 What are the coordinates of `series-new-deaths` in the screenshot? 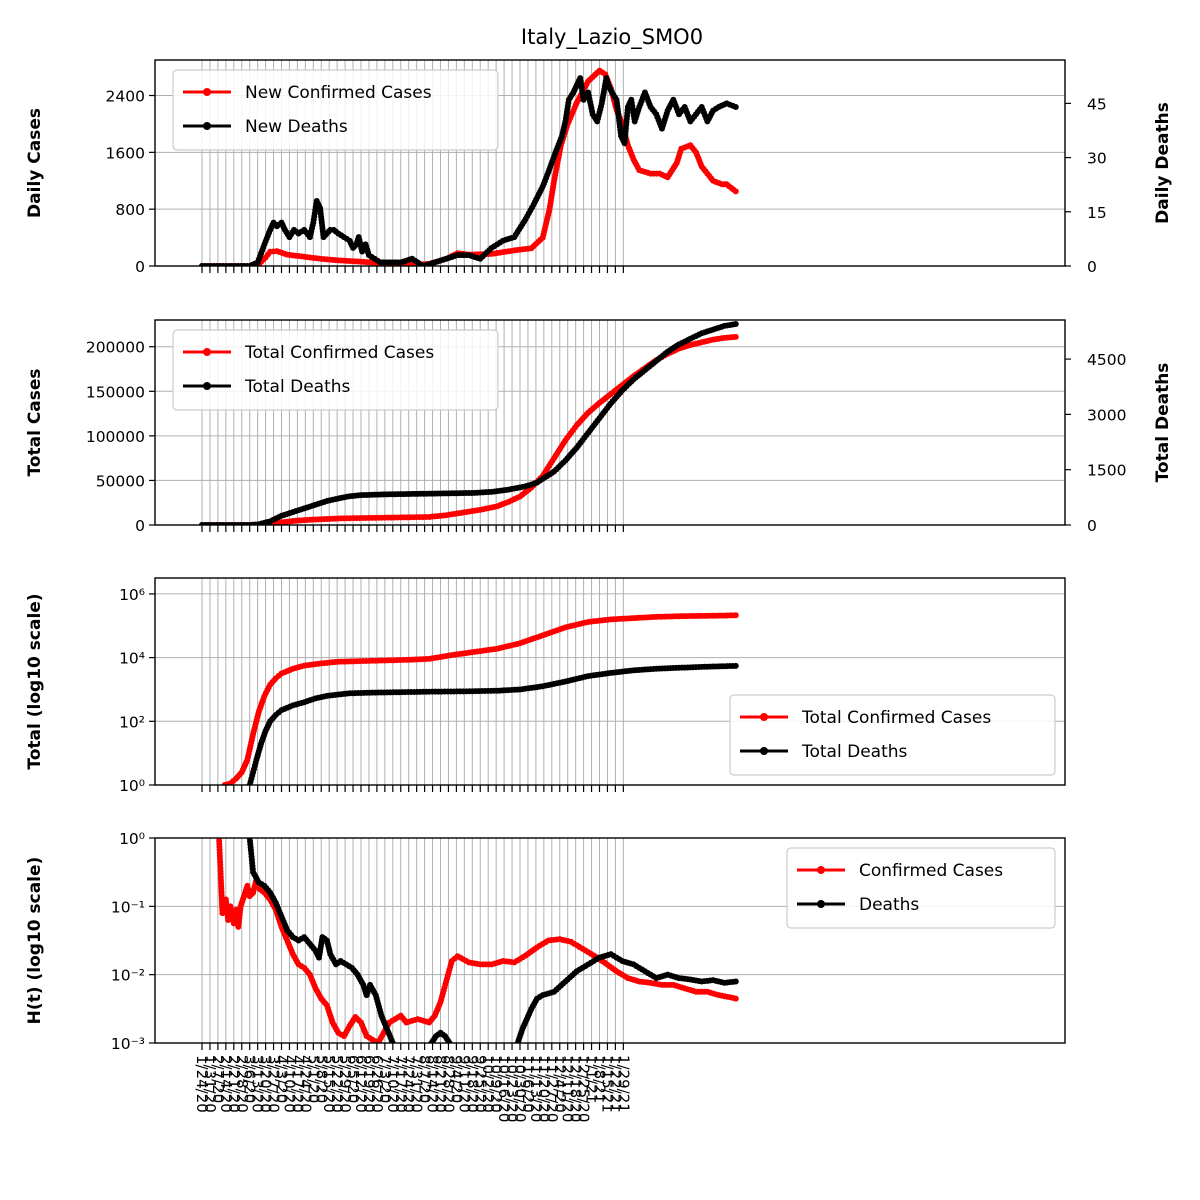 It's located at (469, 170).